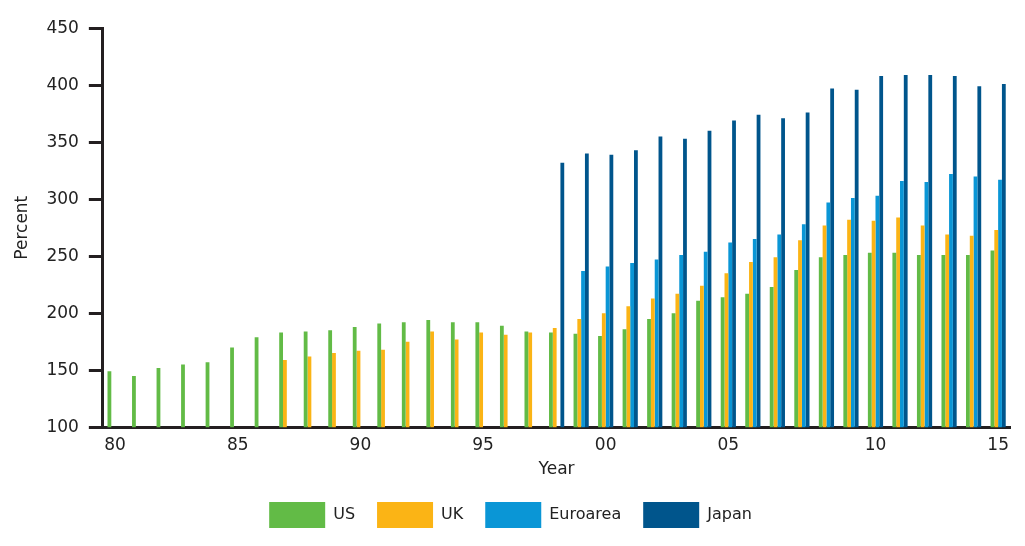 The width and height of the screenshot is (1025, 546). What do you see at coordinates (237, 443) in the screenshot?
I see `x-tick-label: 85` at bounding box center [237, 443].